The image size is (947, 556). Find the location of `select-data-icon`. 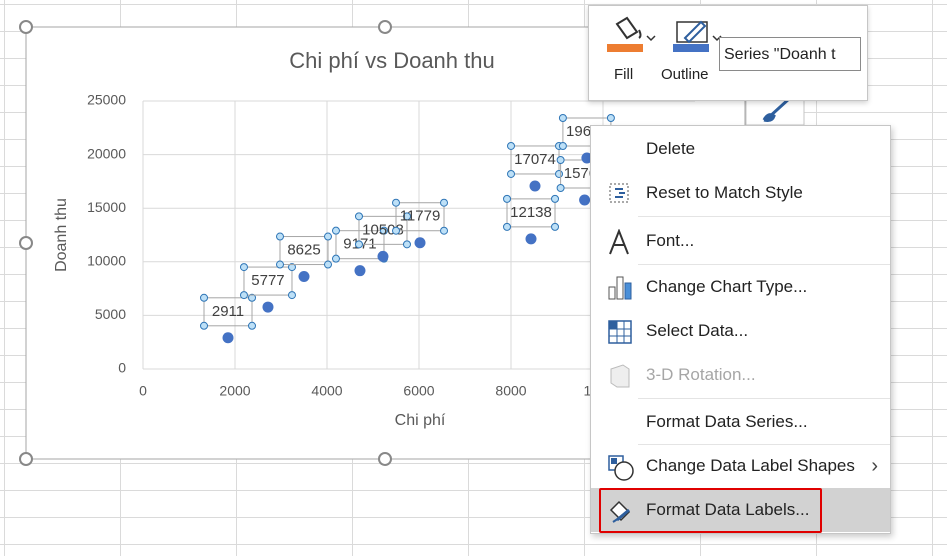

select-data-icon is located at coordinates (620, 332).